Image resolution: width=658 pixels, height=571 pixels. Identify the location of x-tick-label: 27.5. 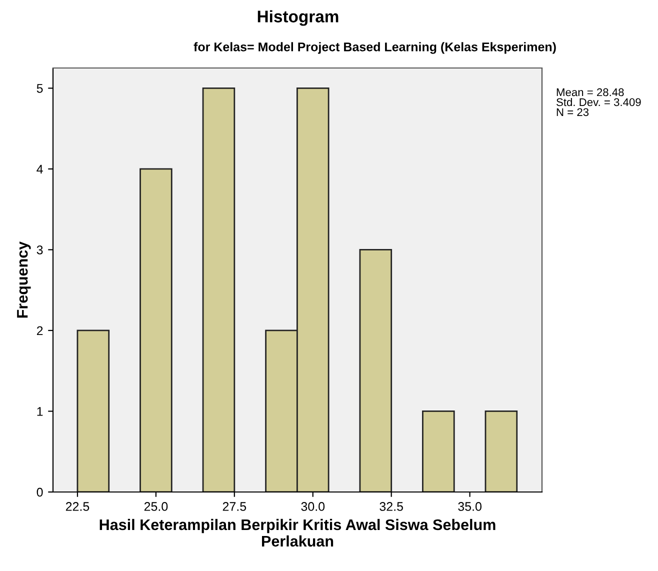
(234, 506).